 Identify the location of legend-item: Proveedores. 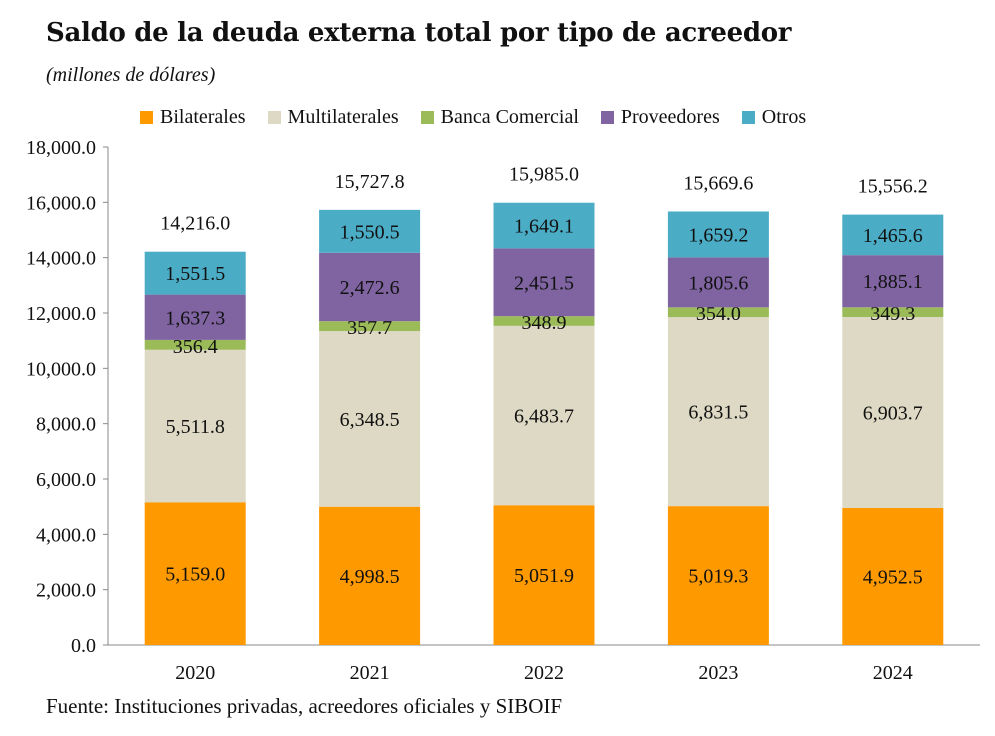
(660, 117).